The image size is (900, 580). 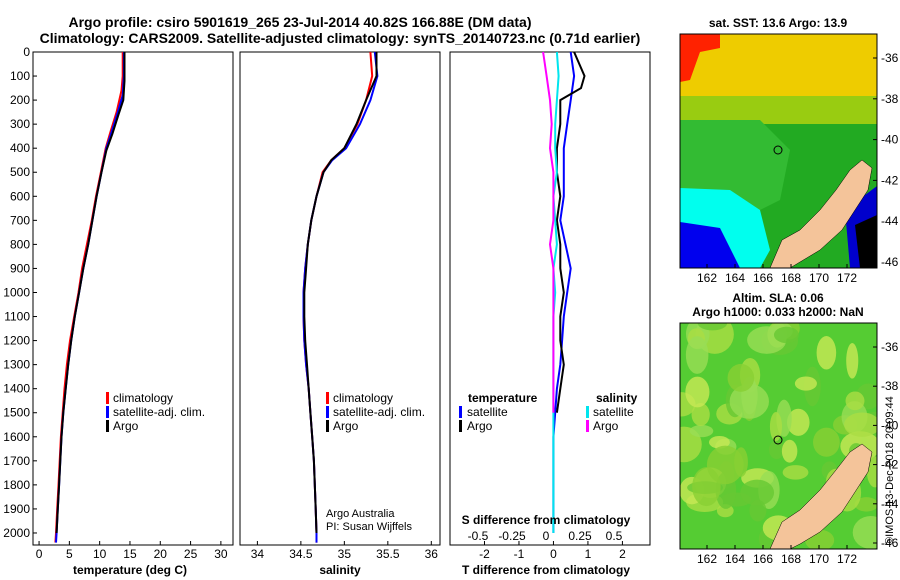 What do you see at coordinates (340, 570) in the screenshot?
I see `salinity-xlabel: salinity` at bounding box center [340, 570].